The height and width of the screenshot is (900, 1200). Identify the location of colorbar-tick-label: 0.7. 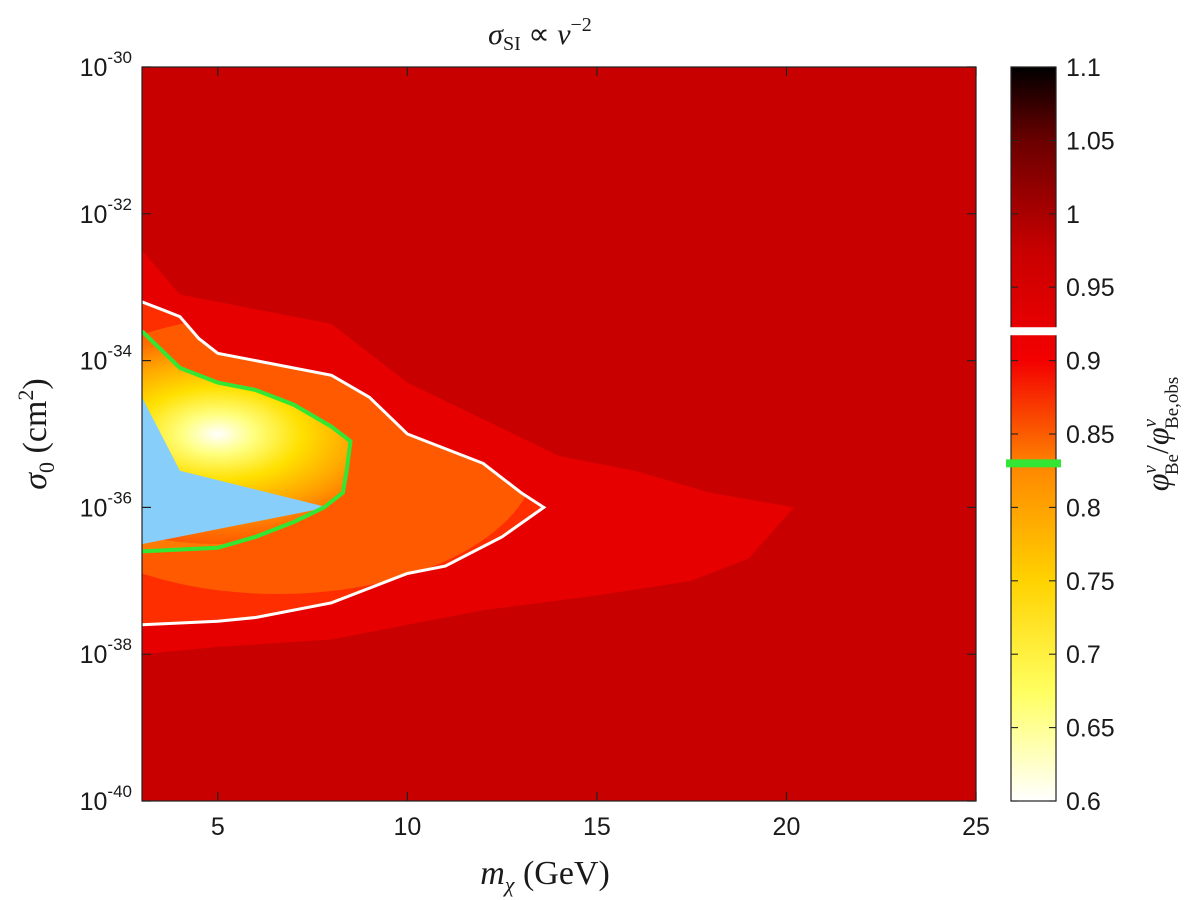
(1083, 655).